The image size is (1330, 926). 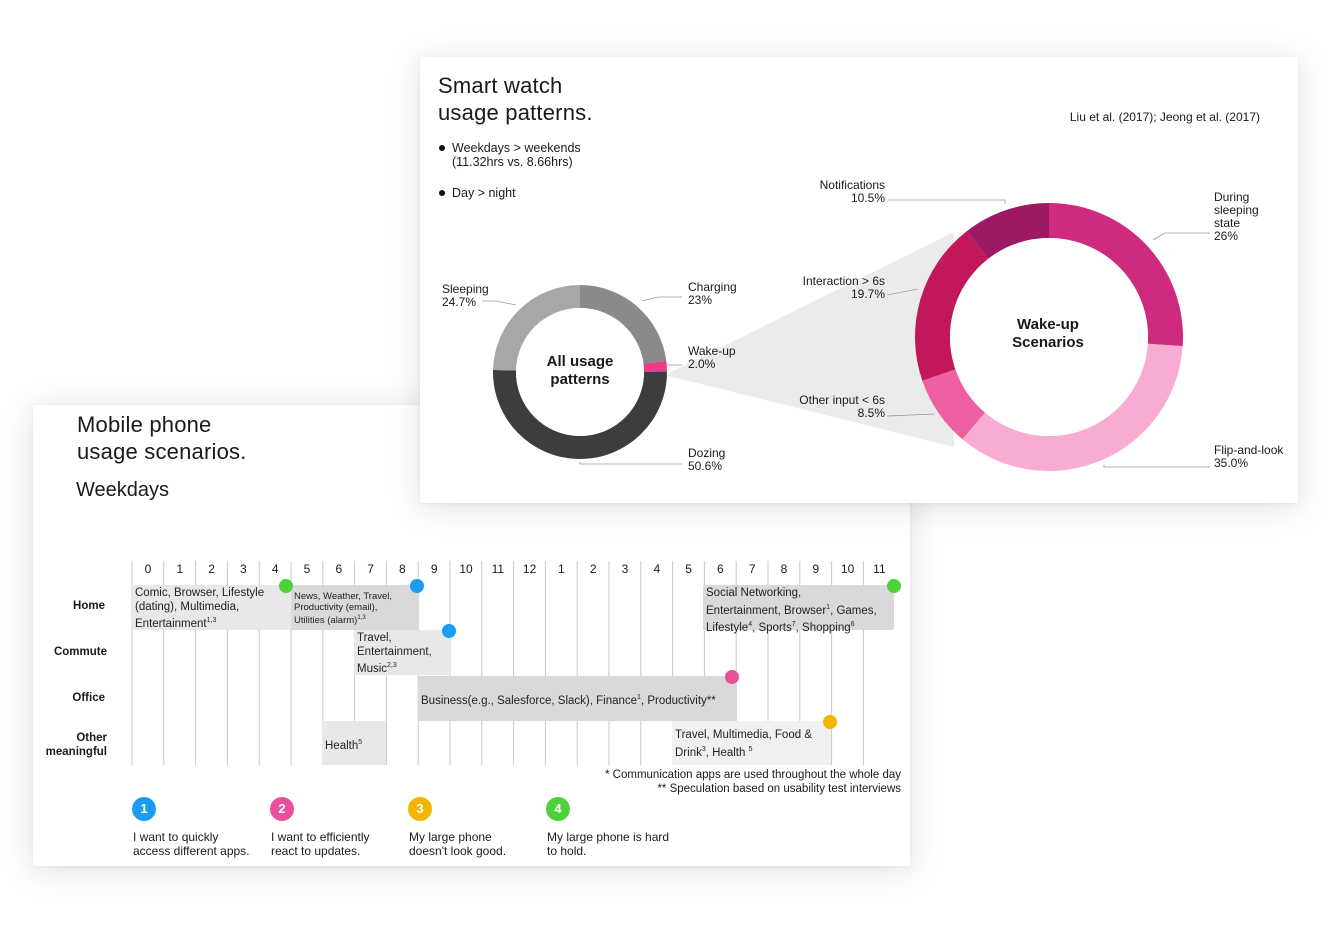 I want to click on label-dozing-value: 50.6%, so click(x=705, y=466).